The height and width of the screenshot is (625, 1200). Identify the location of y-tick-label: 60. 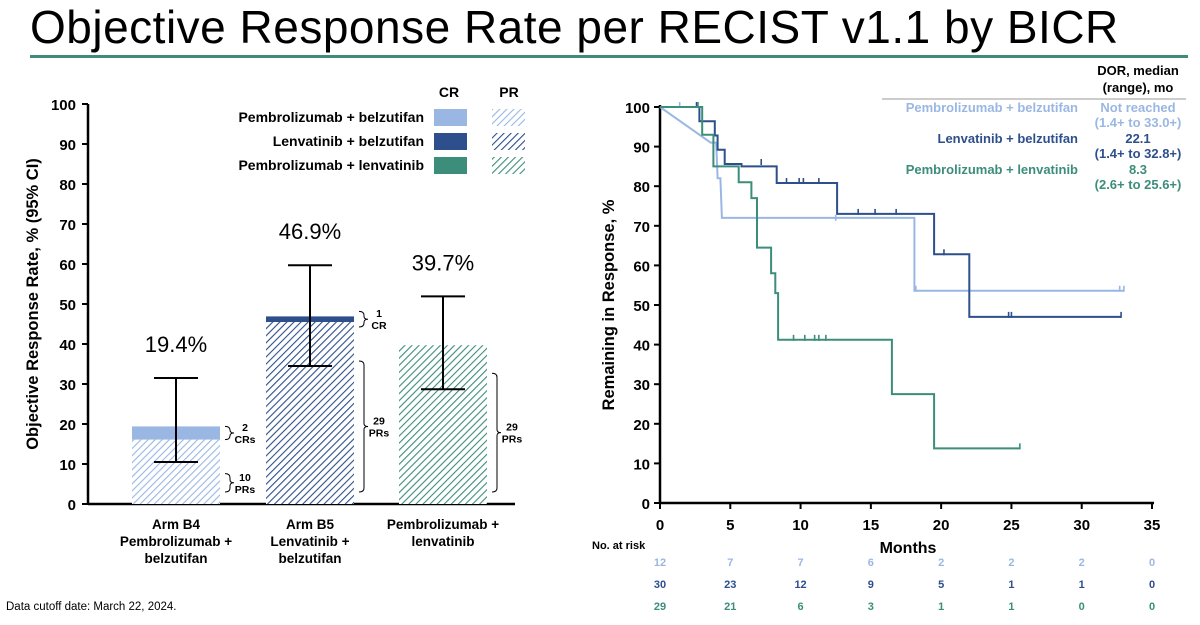
(67, 265).